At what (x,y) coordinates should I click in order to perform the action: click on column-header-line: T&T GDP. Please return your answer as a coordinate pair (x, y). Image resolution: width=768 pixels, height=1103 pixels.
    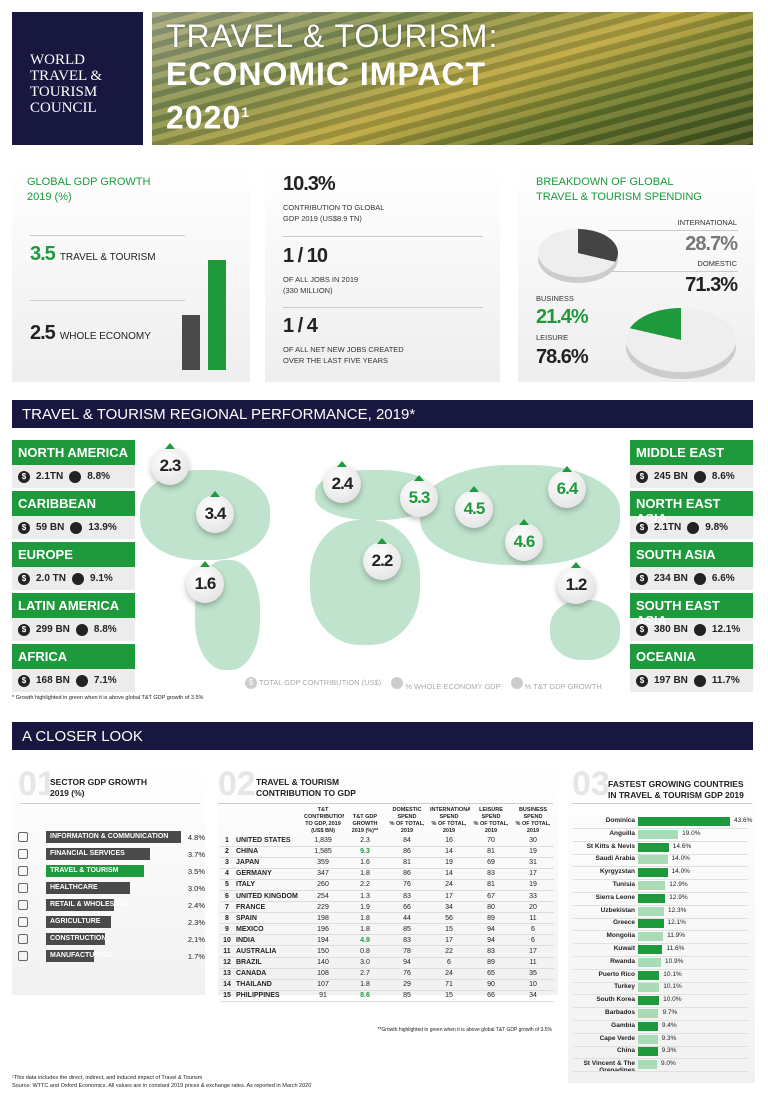
    Looking at the image, I should click on (365, 817).